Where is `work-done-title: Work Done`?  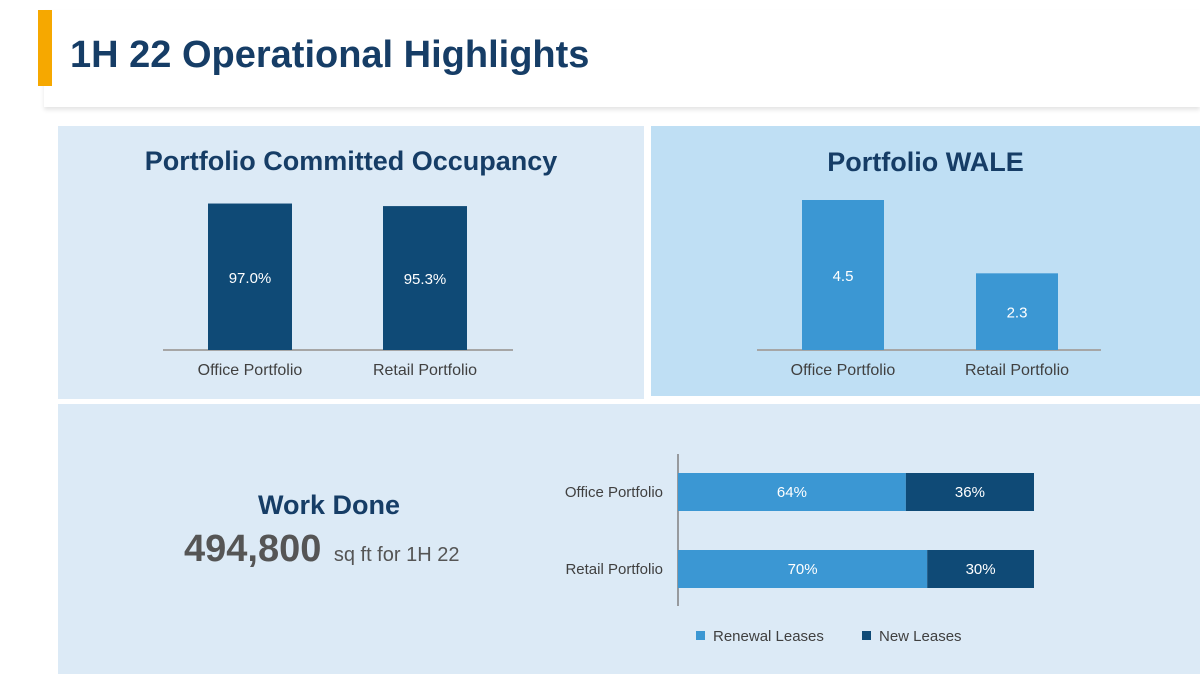 work-done-title: Work Done is located at coordinates (329, 505).